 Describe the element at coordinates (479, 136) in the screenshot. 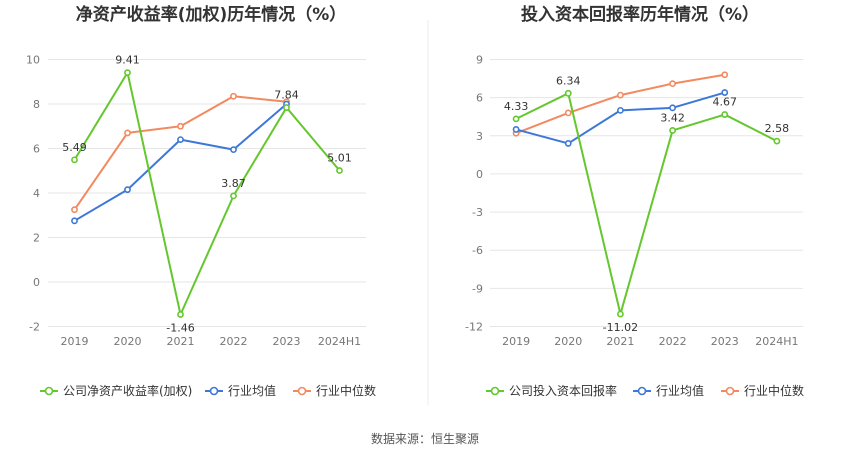

I see `y-tick-label: 3` at that location.